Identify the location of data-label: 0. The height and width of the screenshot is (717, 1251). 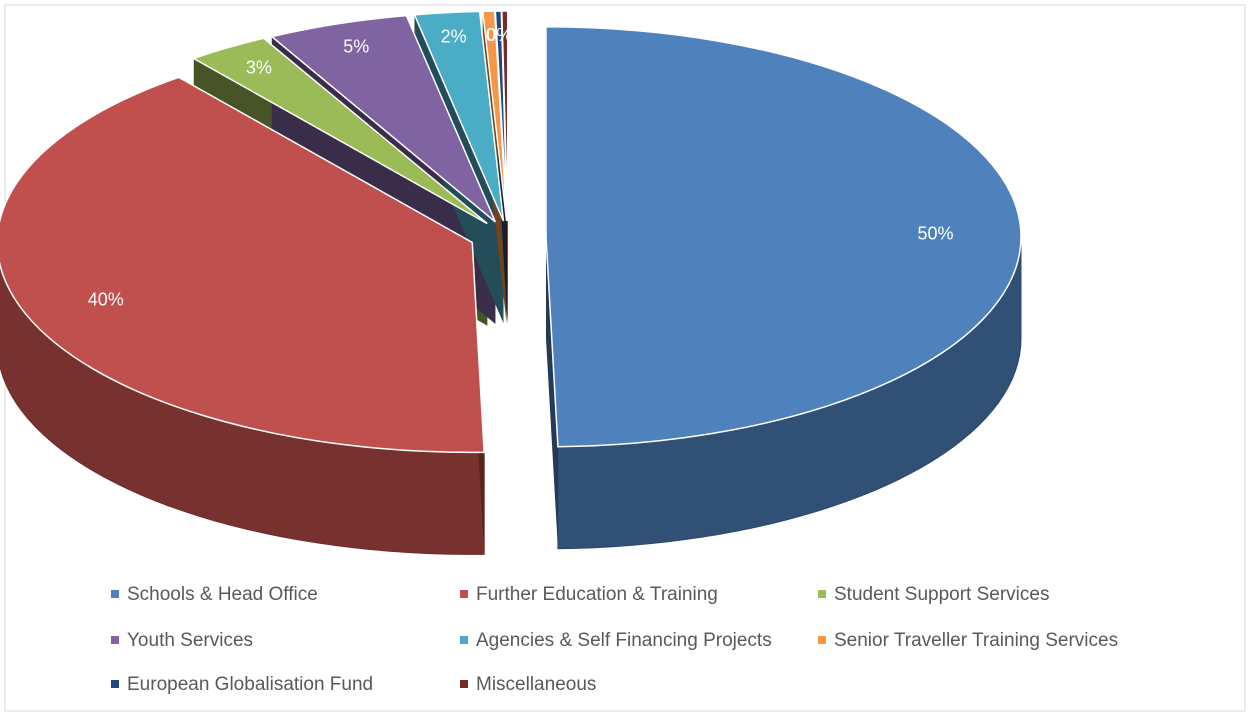
(491, 35).